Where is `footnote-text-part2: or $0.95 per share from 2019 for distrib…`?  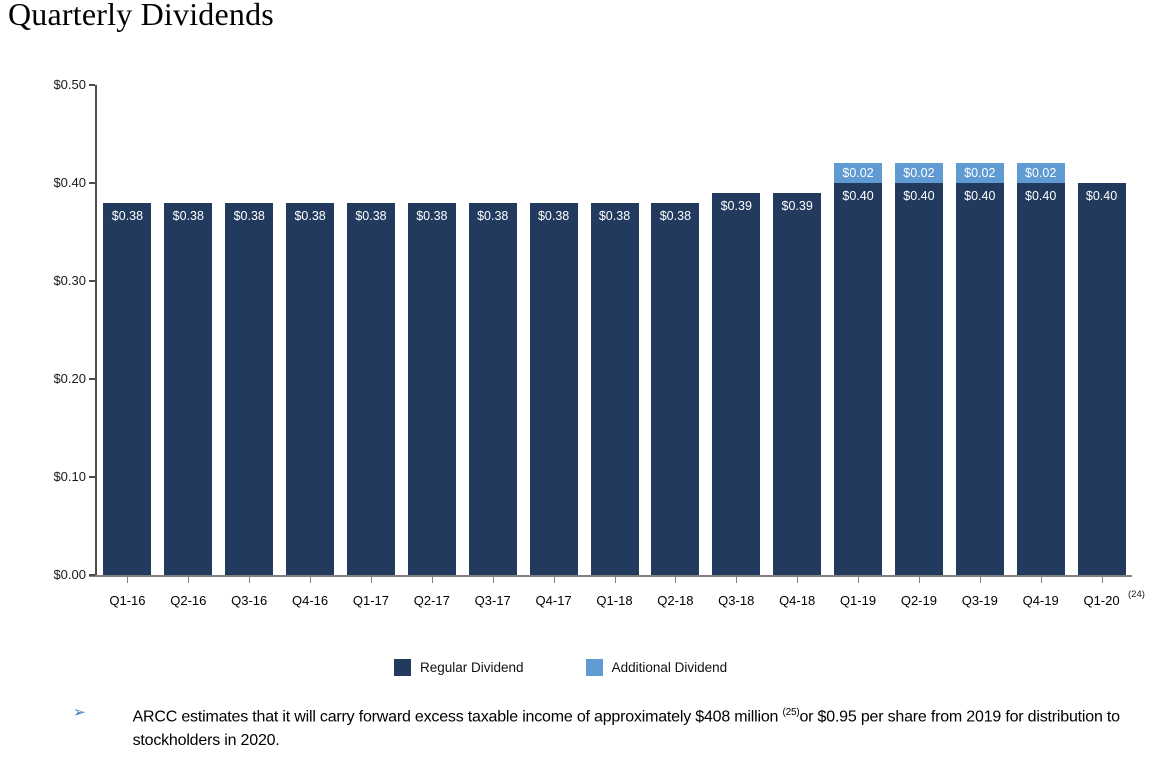
footnote-text-part2: or $0.95 per share from 2019 for distrib… is located at coordinates (626, 729).